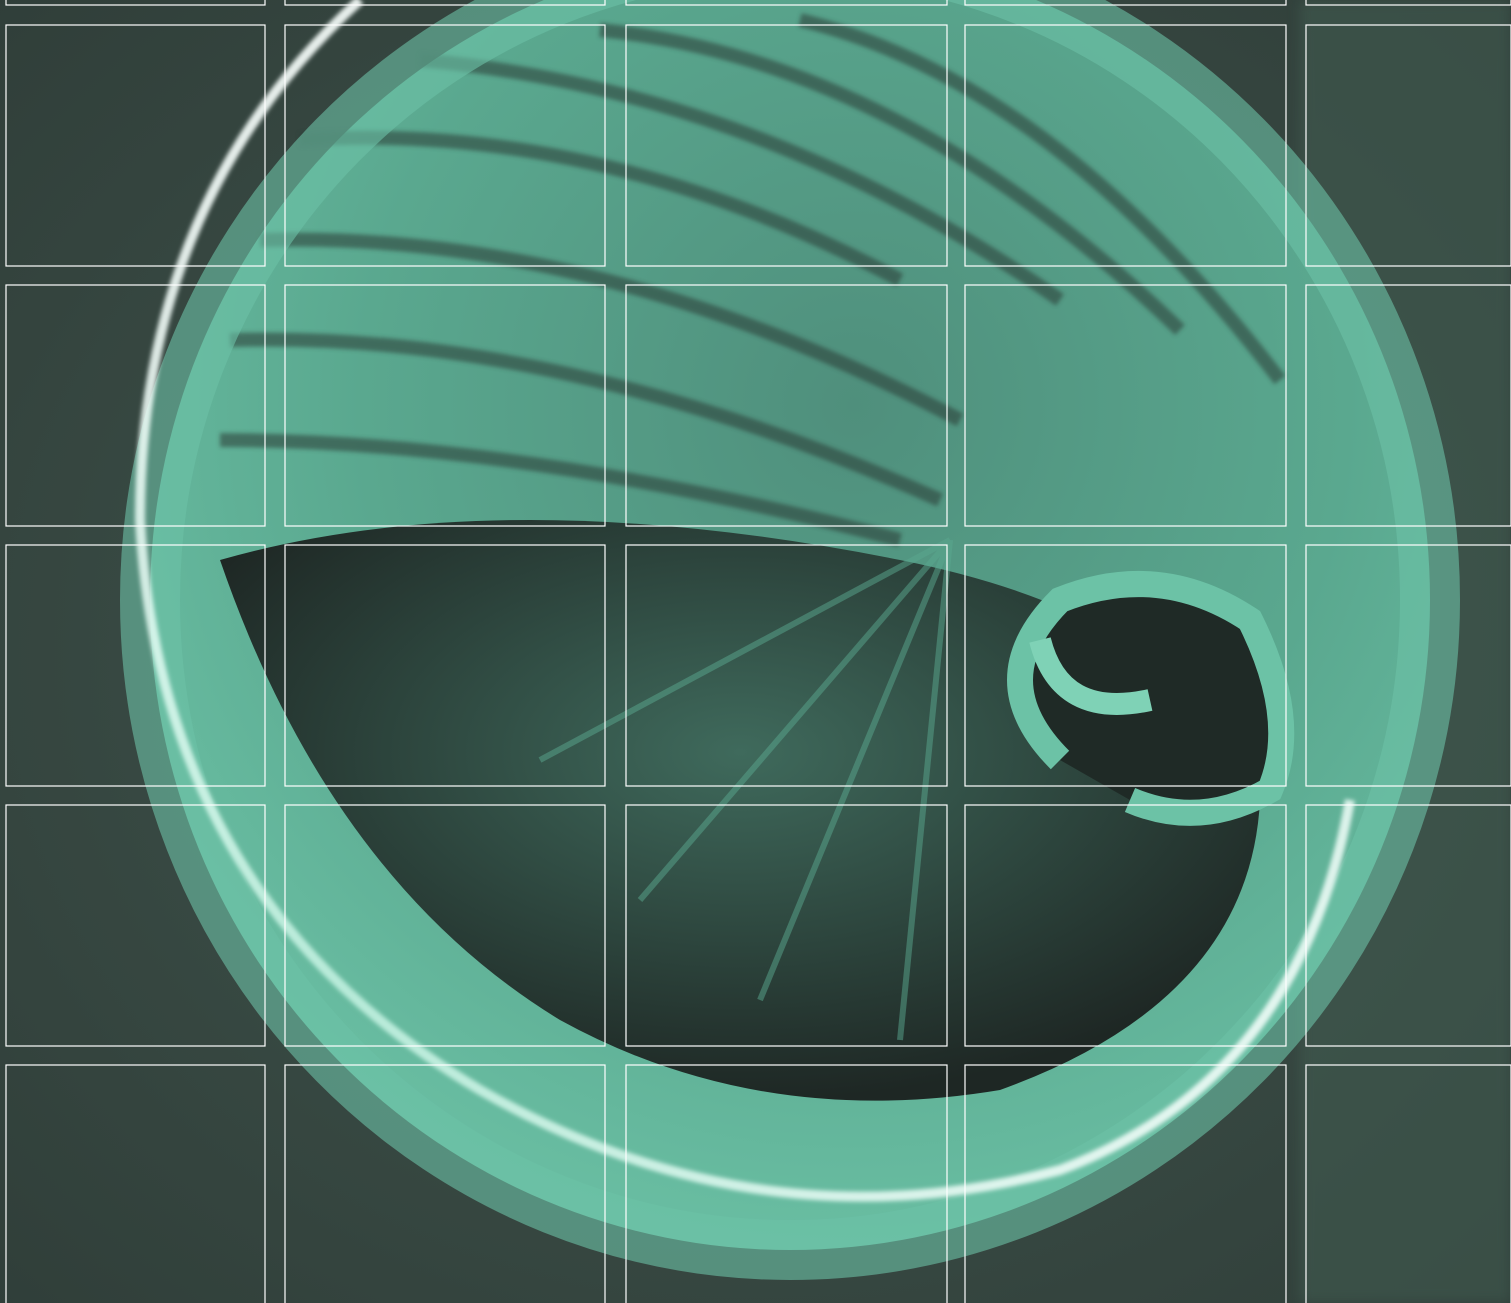 This screenshot has width=1511, height=1303. Describe the element at coordinates (1091, 676) in the screenshot. I see `spiral-core` at that location.